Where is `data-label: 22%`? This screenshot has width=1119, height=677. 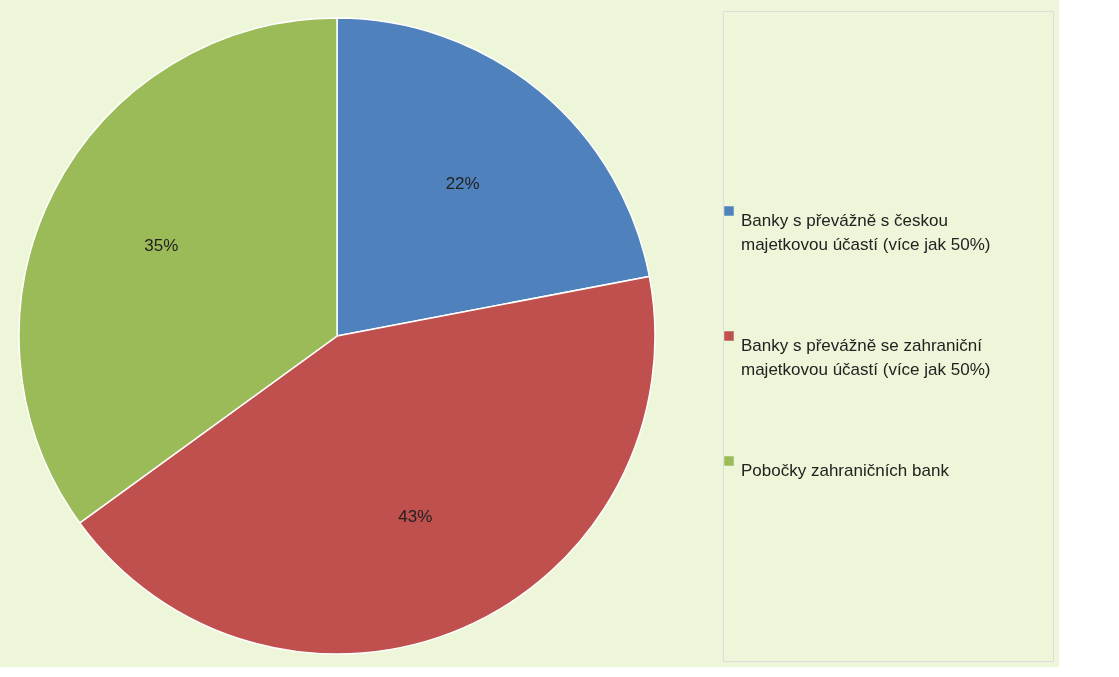
data-label: 22% is located at coordinates (462, 184).